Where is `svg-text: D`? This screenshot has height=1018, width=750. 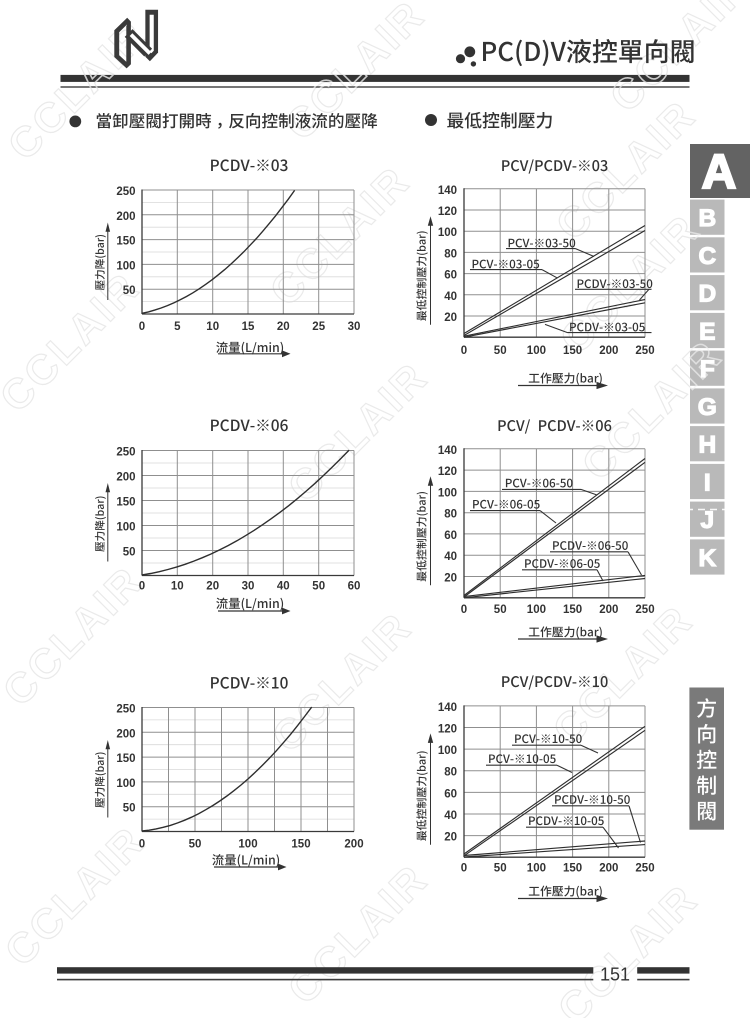 svg-text: D is located at coordinates (707, 294).